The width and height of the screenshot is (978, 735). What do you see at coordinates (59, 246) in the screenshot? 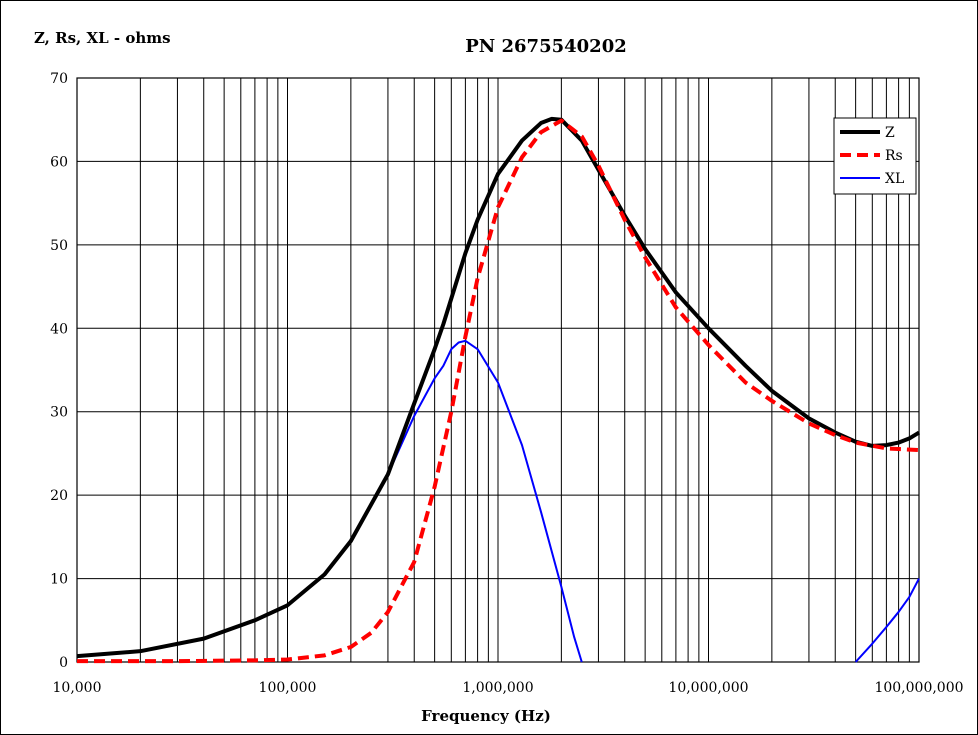
I see `y-tick-label: 50` at bounding box center [59, 246].